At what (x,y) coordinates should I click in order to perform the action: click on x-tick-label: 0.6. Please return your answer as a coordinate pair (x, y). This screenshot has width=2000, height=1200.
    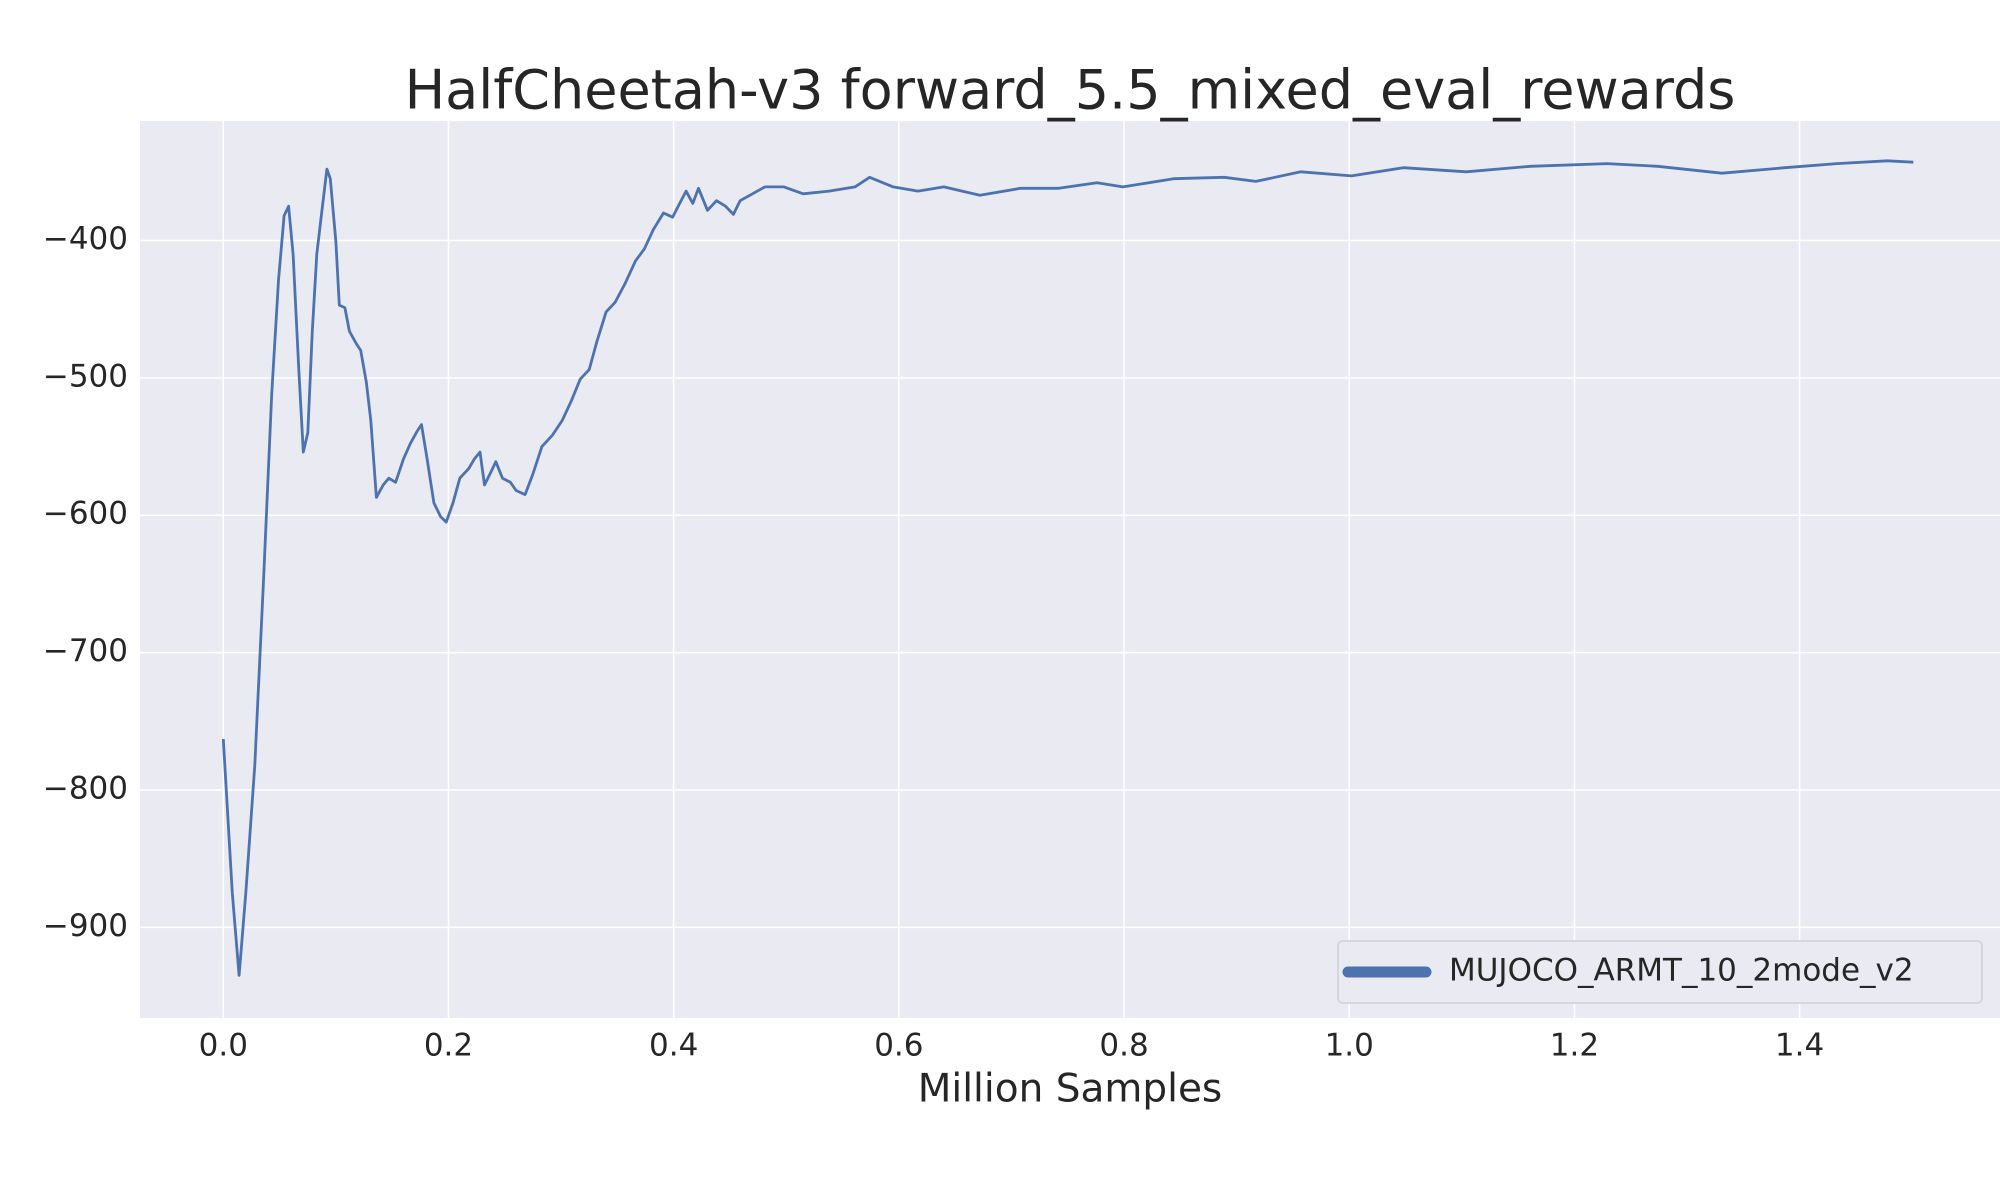
    Looking at the image, I should click on (898, 1046).